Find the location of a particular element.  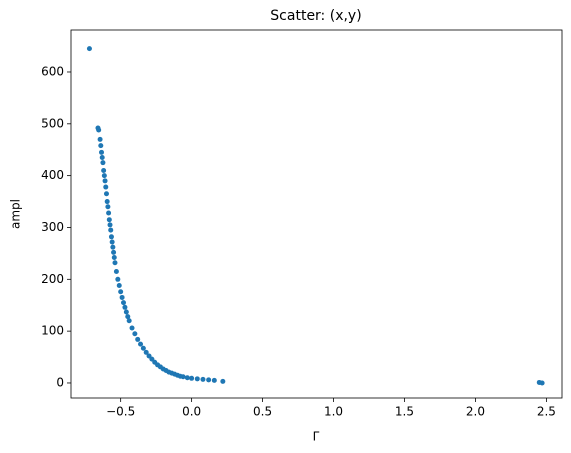

chart-title: Scatter: (x,y) is located at coordinates (315, 16).